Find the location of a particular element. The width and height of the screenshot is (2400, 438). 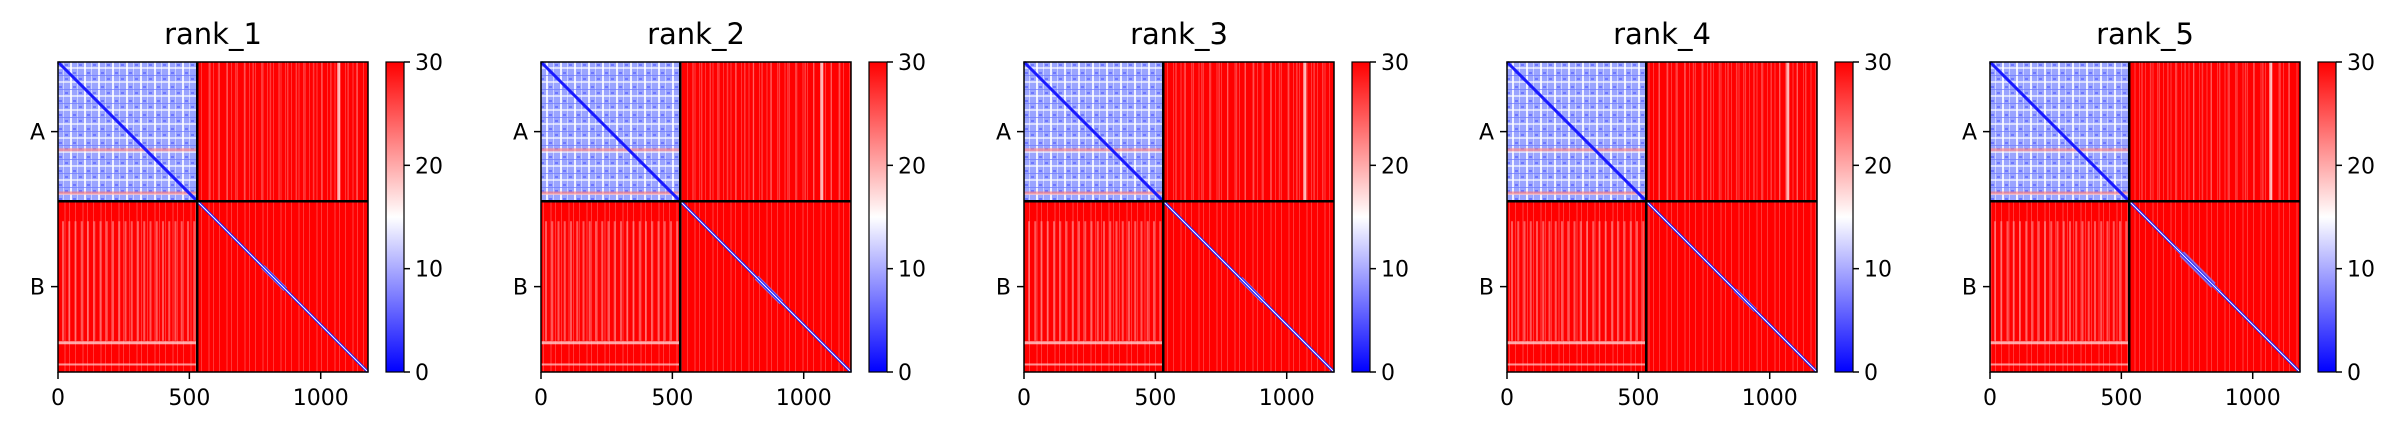

panel-title: rank_3 is located at coordinates (1179, 34).